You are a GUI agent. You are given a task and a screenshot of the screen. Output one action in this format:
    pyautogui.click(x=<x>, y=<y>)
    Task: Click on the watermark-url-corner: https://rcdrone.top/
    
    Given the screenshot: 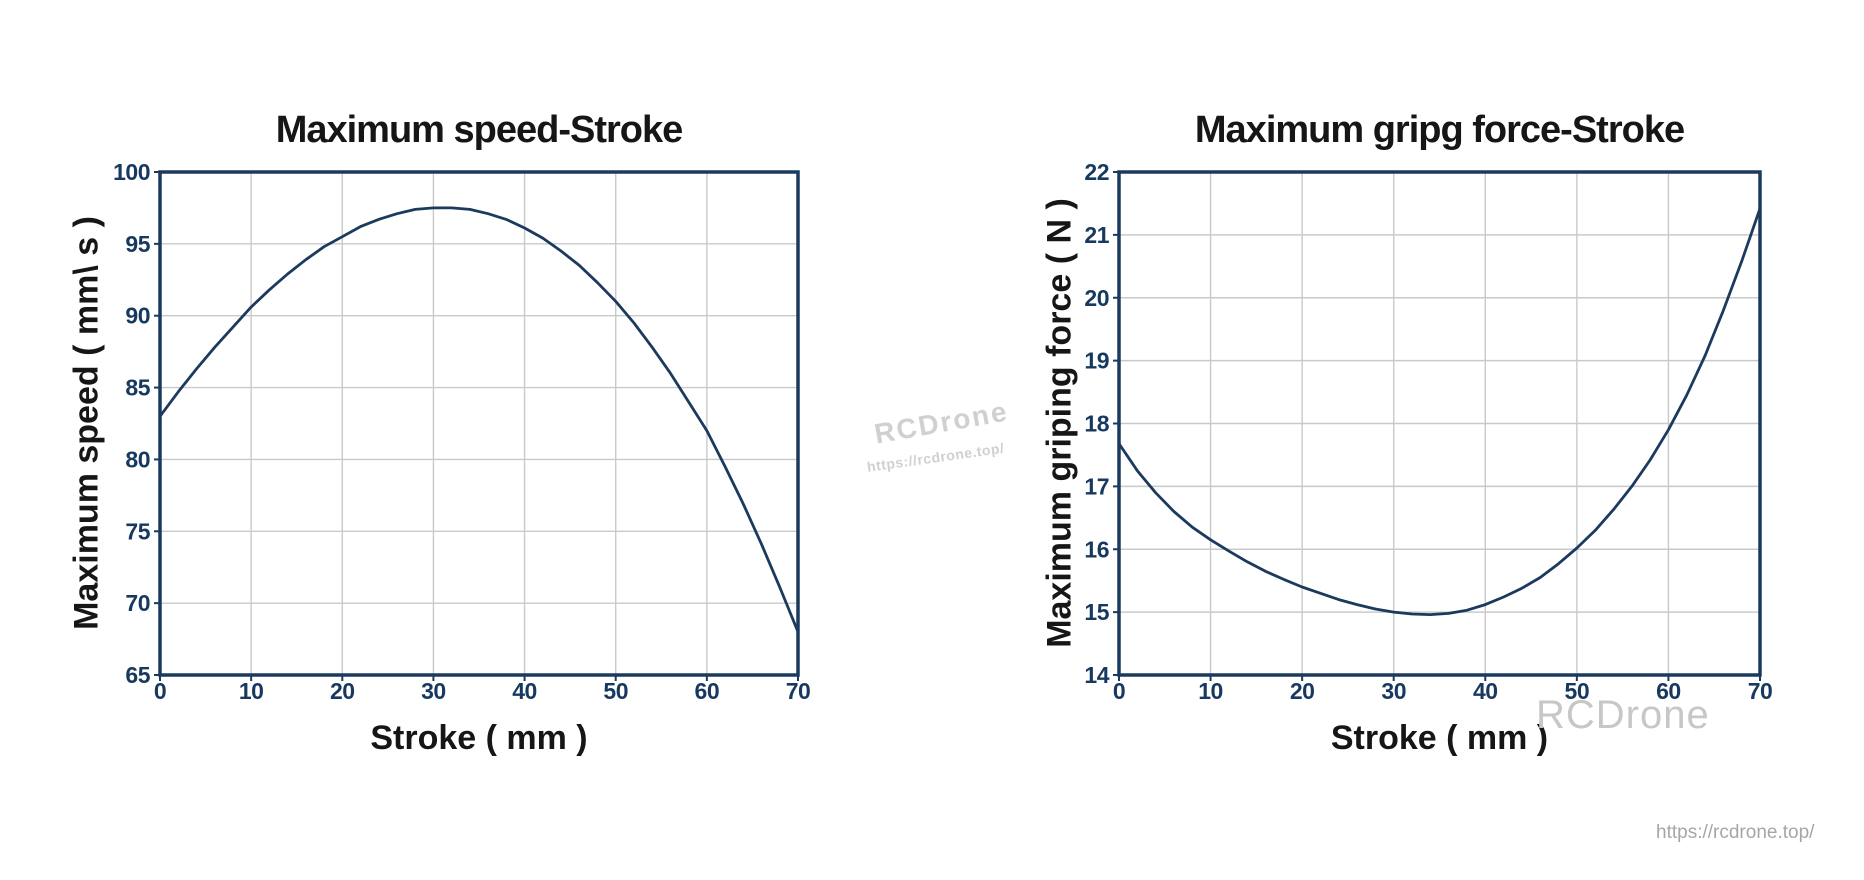 What is the action you would take?
    pyautogui.click(x=1735, y=832)
    